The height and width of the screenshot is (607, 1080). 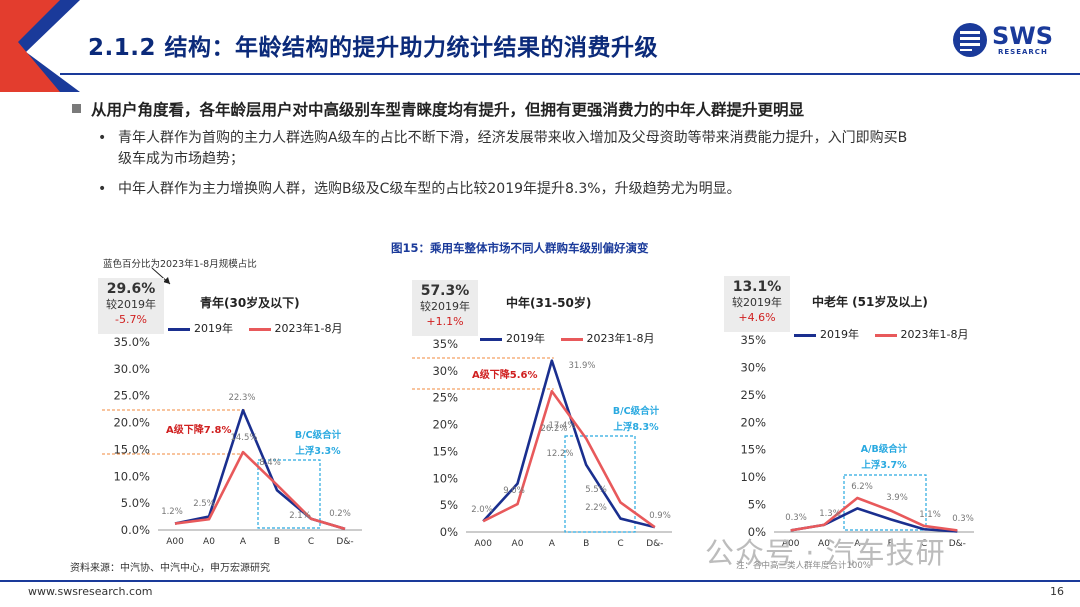 What do you see at coordinates (482, 510) in the screenshot?
I see `data-label: 2.0%` at bounding box center [482, 510].